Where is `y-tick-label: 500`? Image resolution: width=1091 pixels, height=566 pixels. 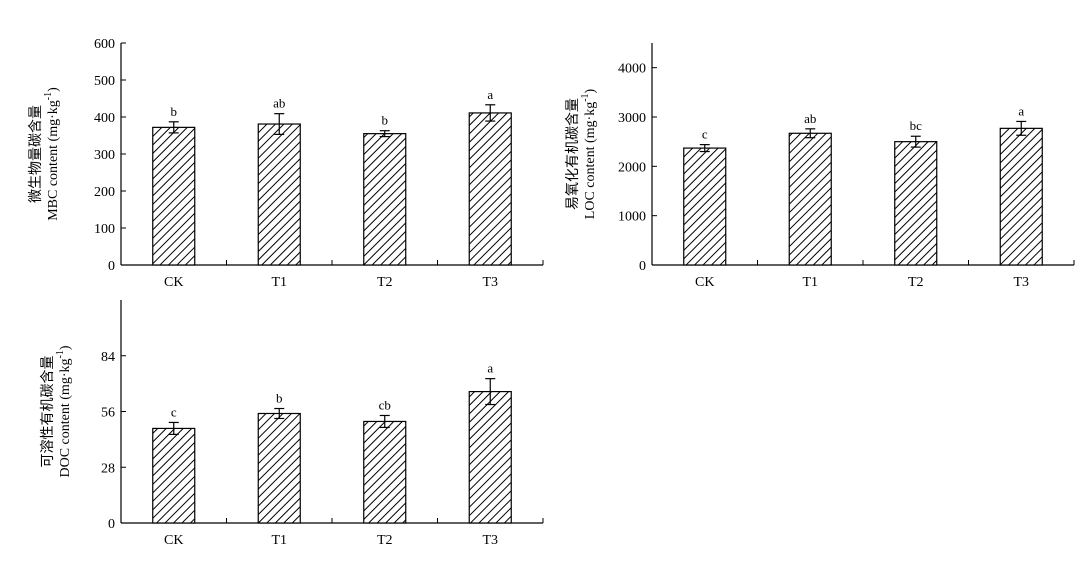
y-tick-label: 500 is located at coordinates (104, 81).